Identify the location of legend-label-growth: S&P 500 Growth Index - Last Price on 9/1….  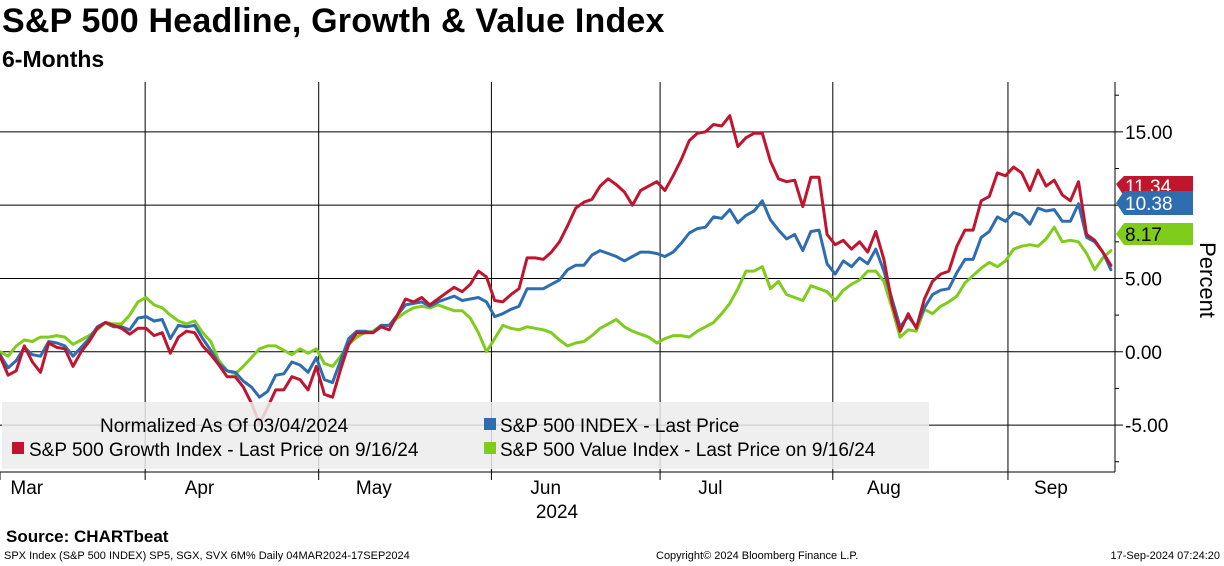
(224, 450).